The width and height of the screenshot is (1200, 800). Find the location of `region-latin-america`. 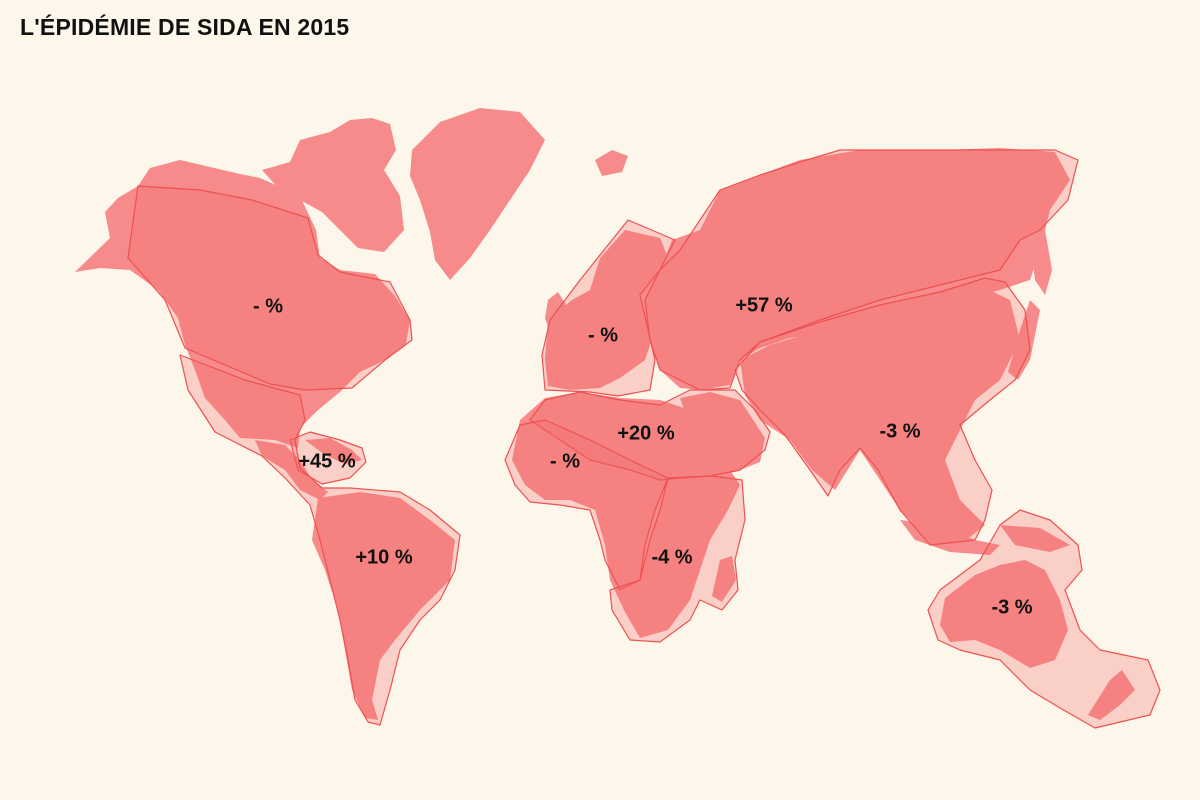

region-latin-america is located at coordinates (320, 540).